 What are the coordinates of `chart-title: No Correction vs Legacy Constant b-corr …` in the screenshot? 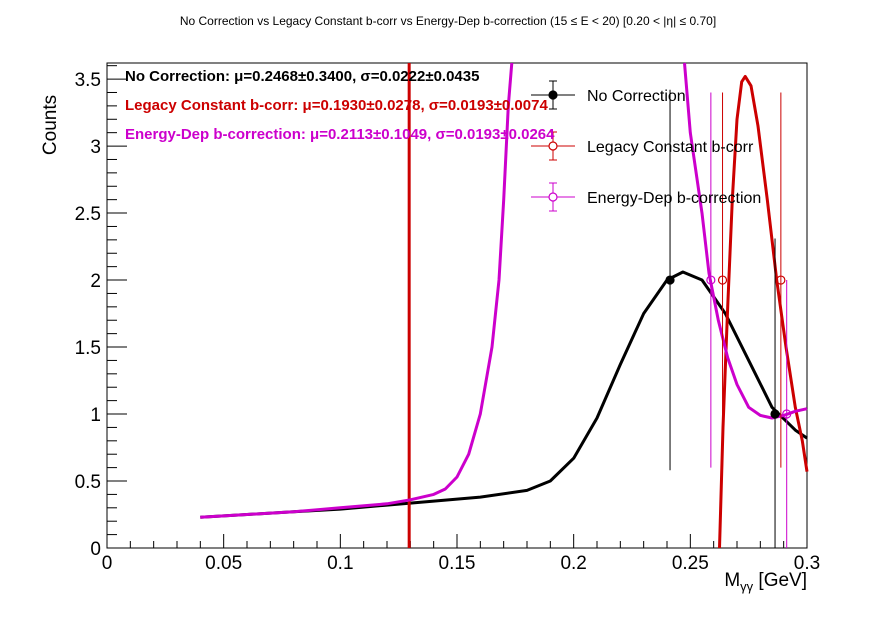 It's located at (448, 21).